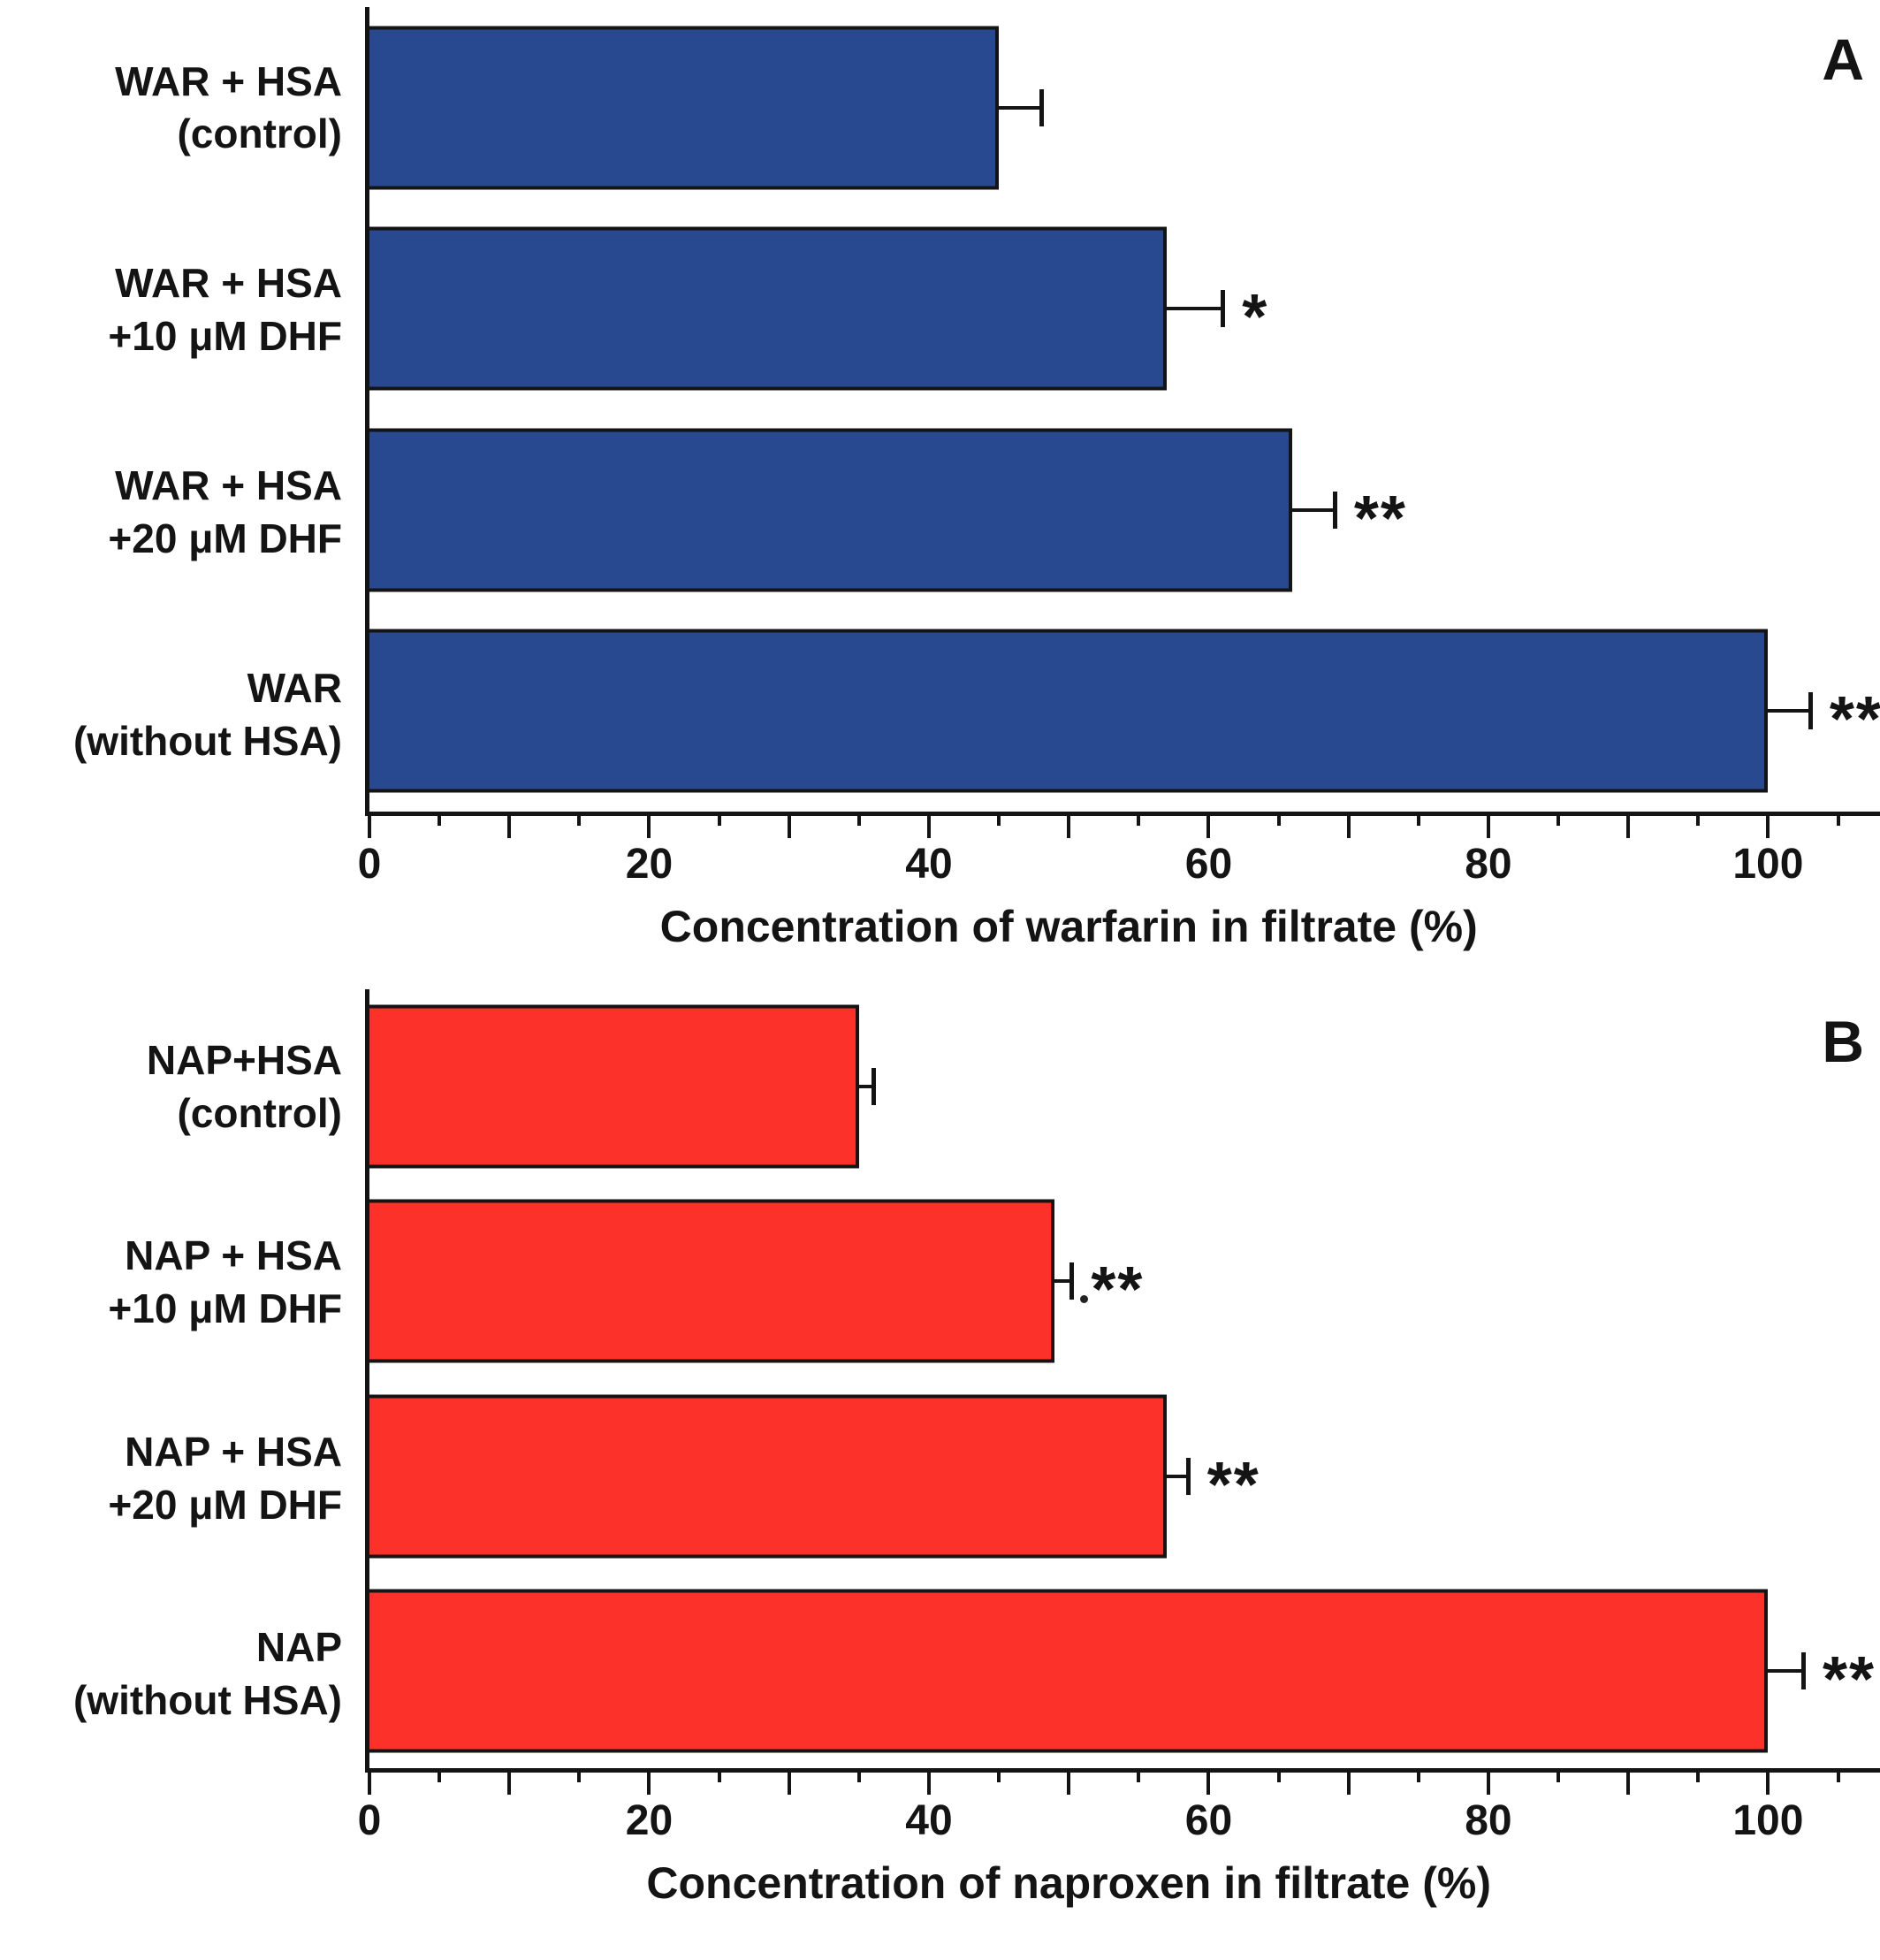  I want to click on bar-nap-hsa-10-m-dhf, so click(712, 1281).